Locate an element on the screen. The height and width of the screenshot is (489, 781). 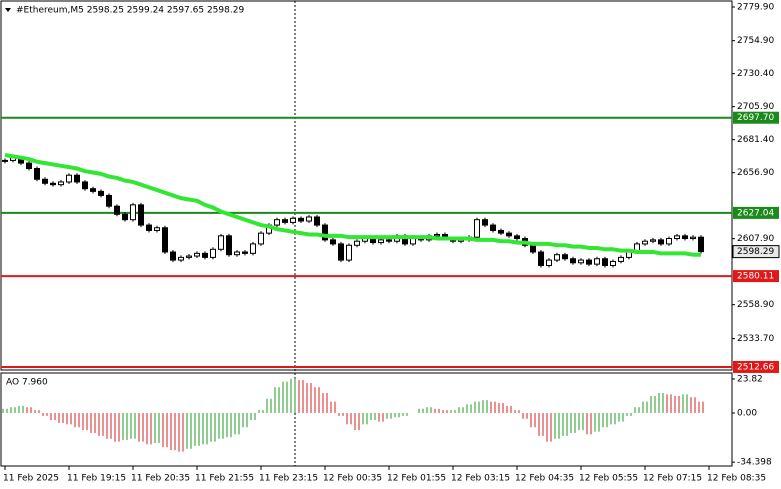
current-price-box is located at coordinates (756, 252).